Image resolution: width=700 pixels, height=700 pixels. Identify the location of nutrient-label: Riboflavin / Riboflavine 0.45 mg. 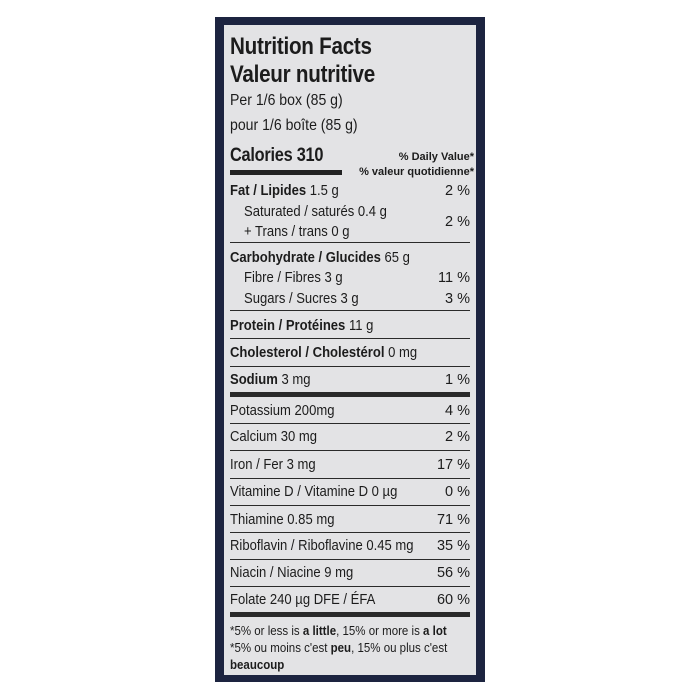
(322, 546).